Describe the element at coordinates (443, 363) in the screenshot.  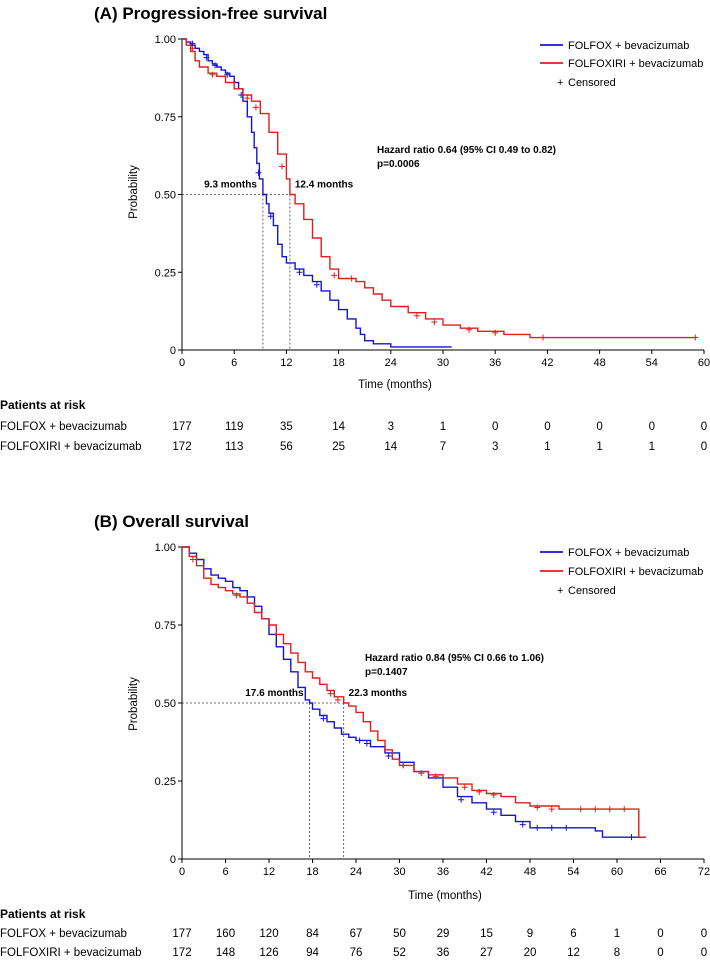
I see `x-tick-label: 30` at that location.